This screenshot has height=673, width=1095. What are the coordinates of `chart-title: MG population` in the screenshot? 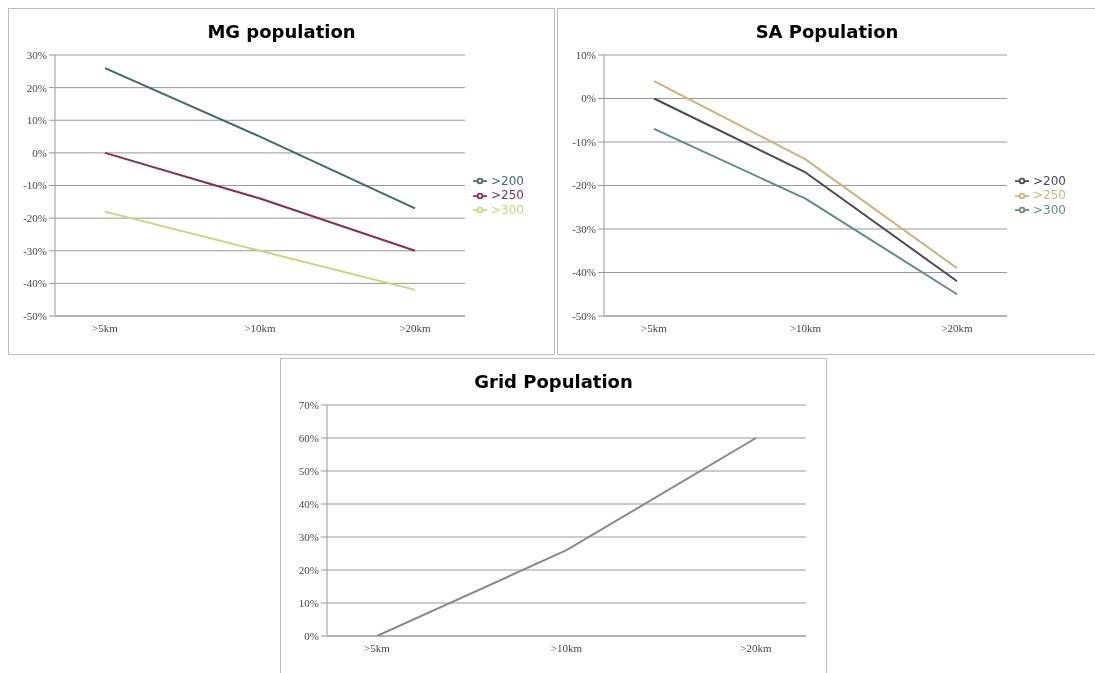 It's located at (281, 32).